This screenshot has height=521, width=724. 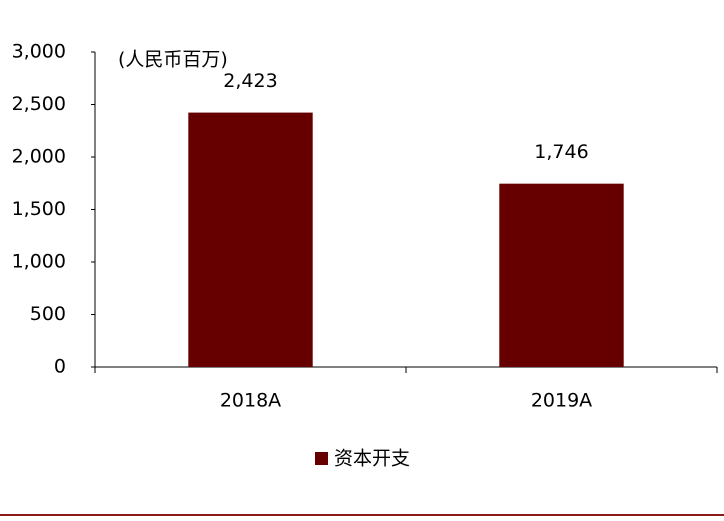 What do you see at coordinates (561, 401) in the screenshot?
I see `x-tick-label: 2019A` at bounding box center [561, 401].